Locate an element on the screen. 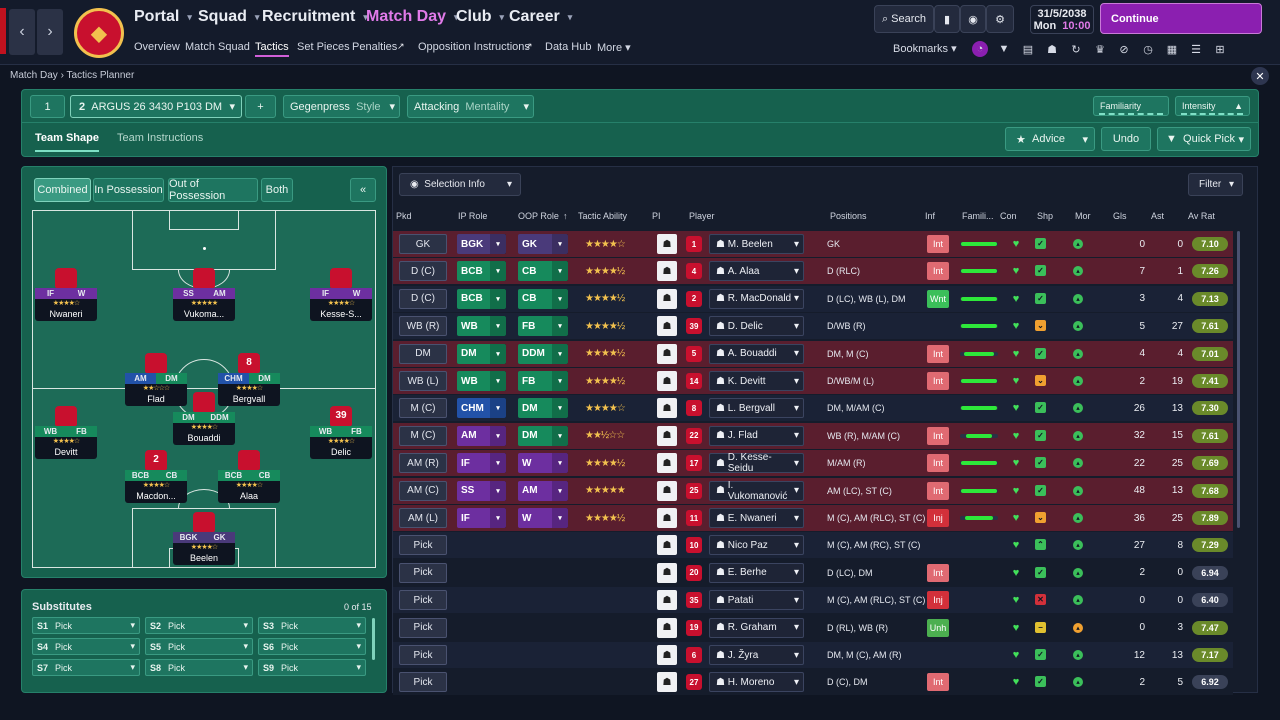 This screenshot has height=720, width=1280. player-select: ☗ M. Beelen ▾ is located at coordinates (756, 244).